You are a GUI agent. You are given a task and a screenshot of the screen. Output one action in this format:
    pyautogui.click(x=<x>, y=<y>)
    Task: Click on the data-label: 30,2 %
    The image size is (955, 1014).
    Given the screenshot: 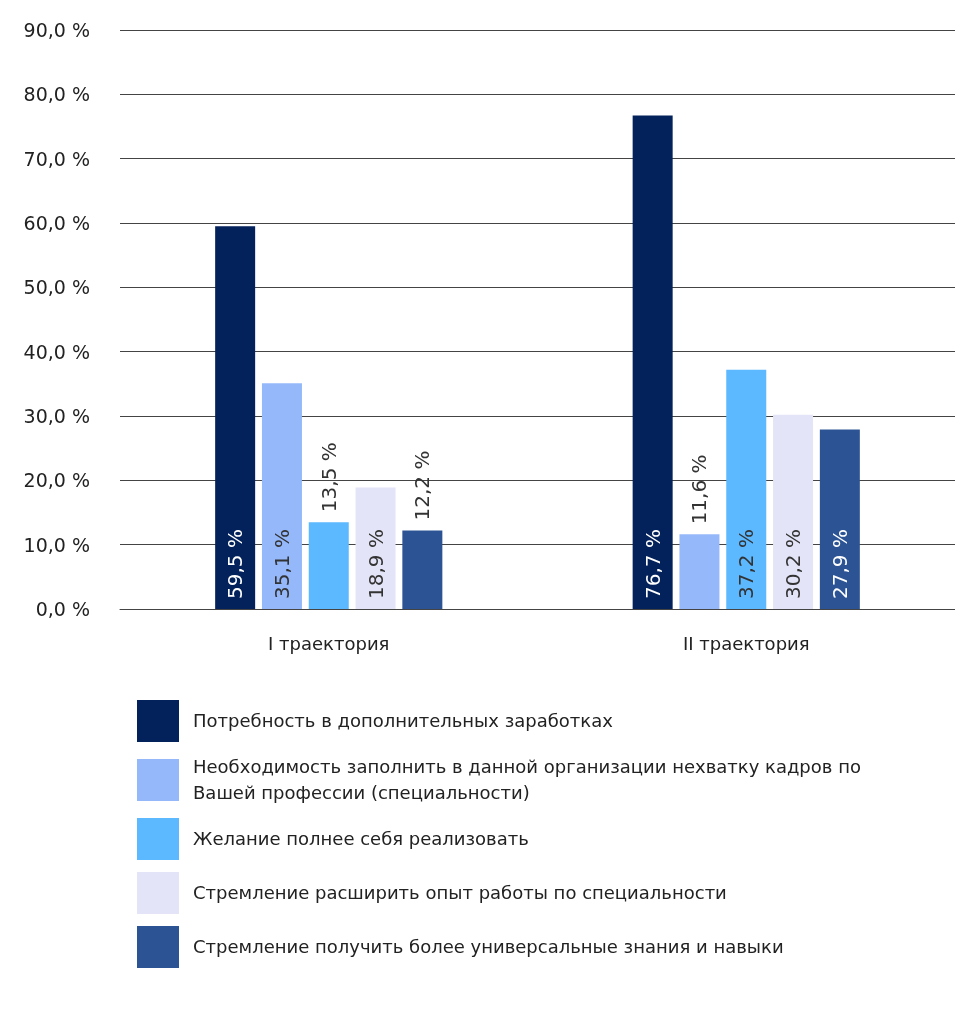 What is the action you would take?
    pyautogui.click(x=793, y=564)
    